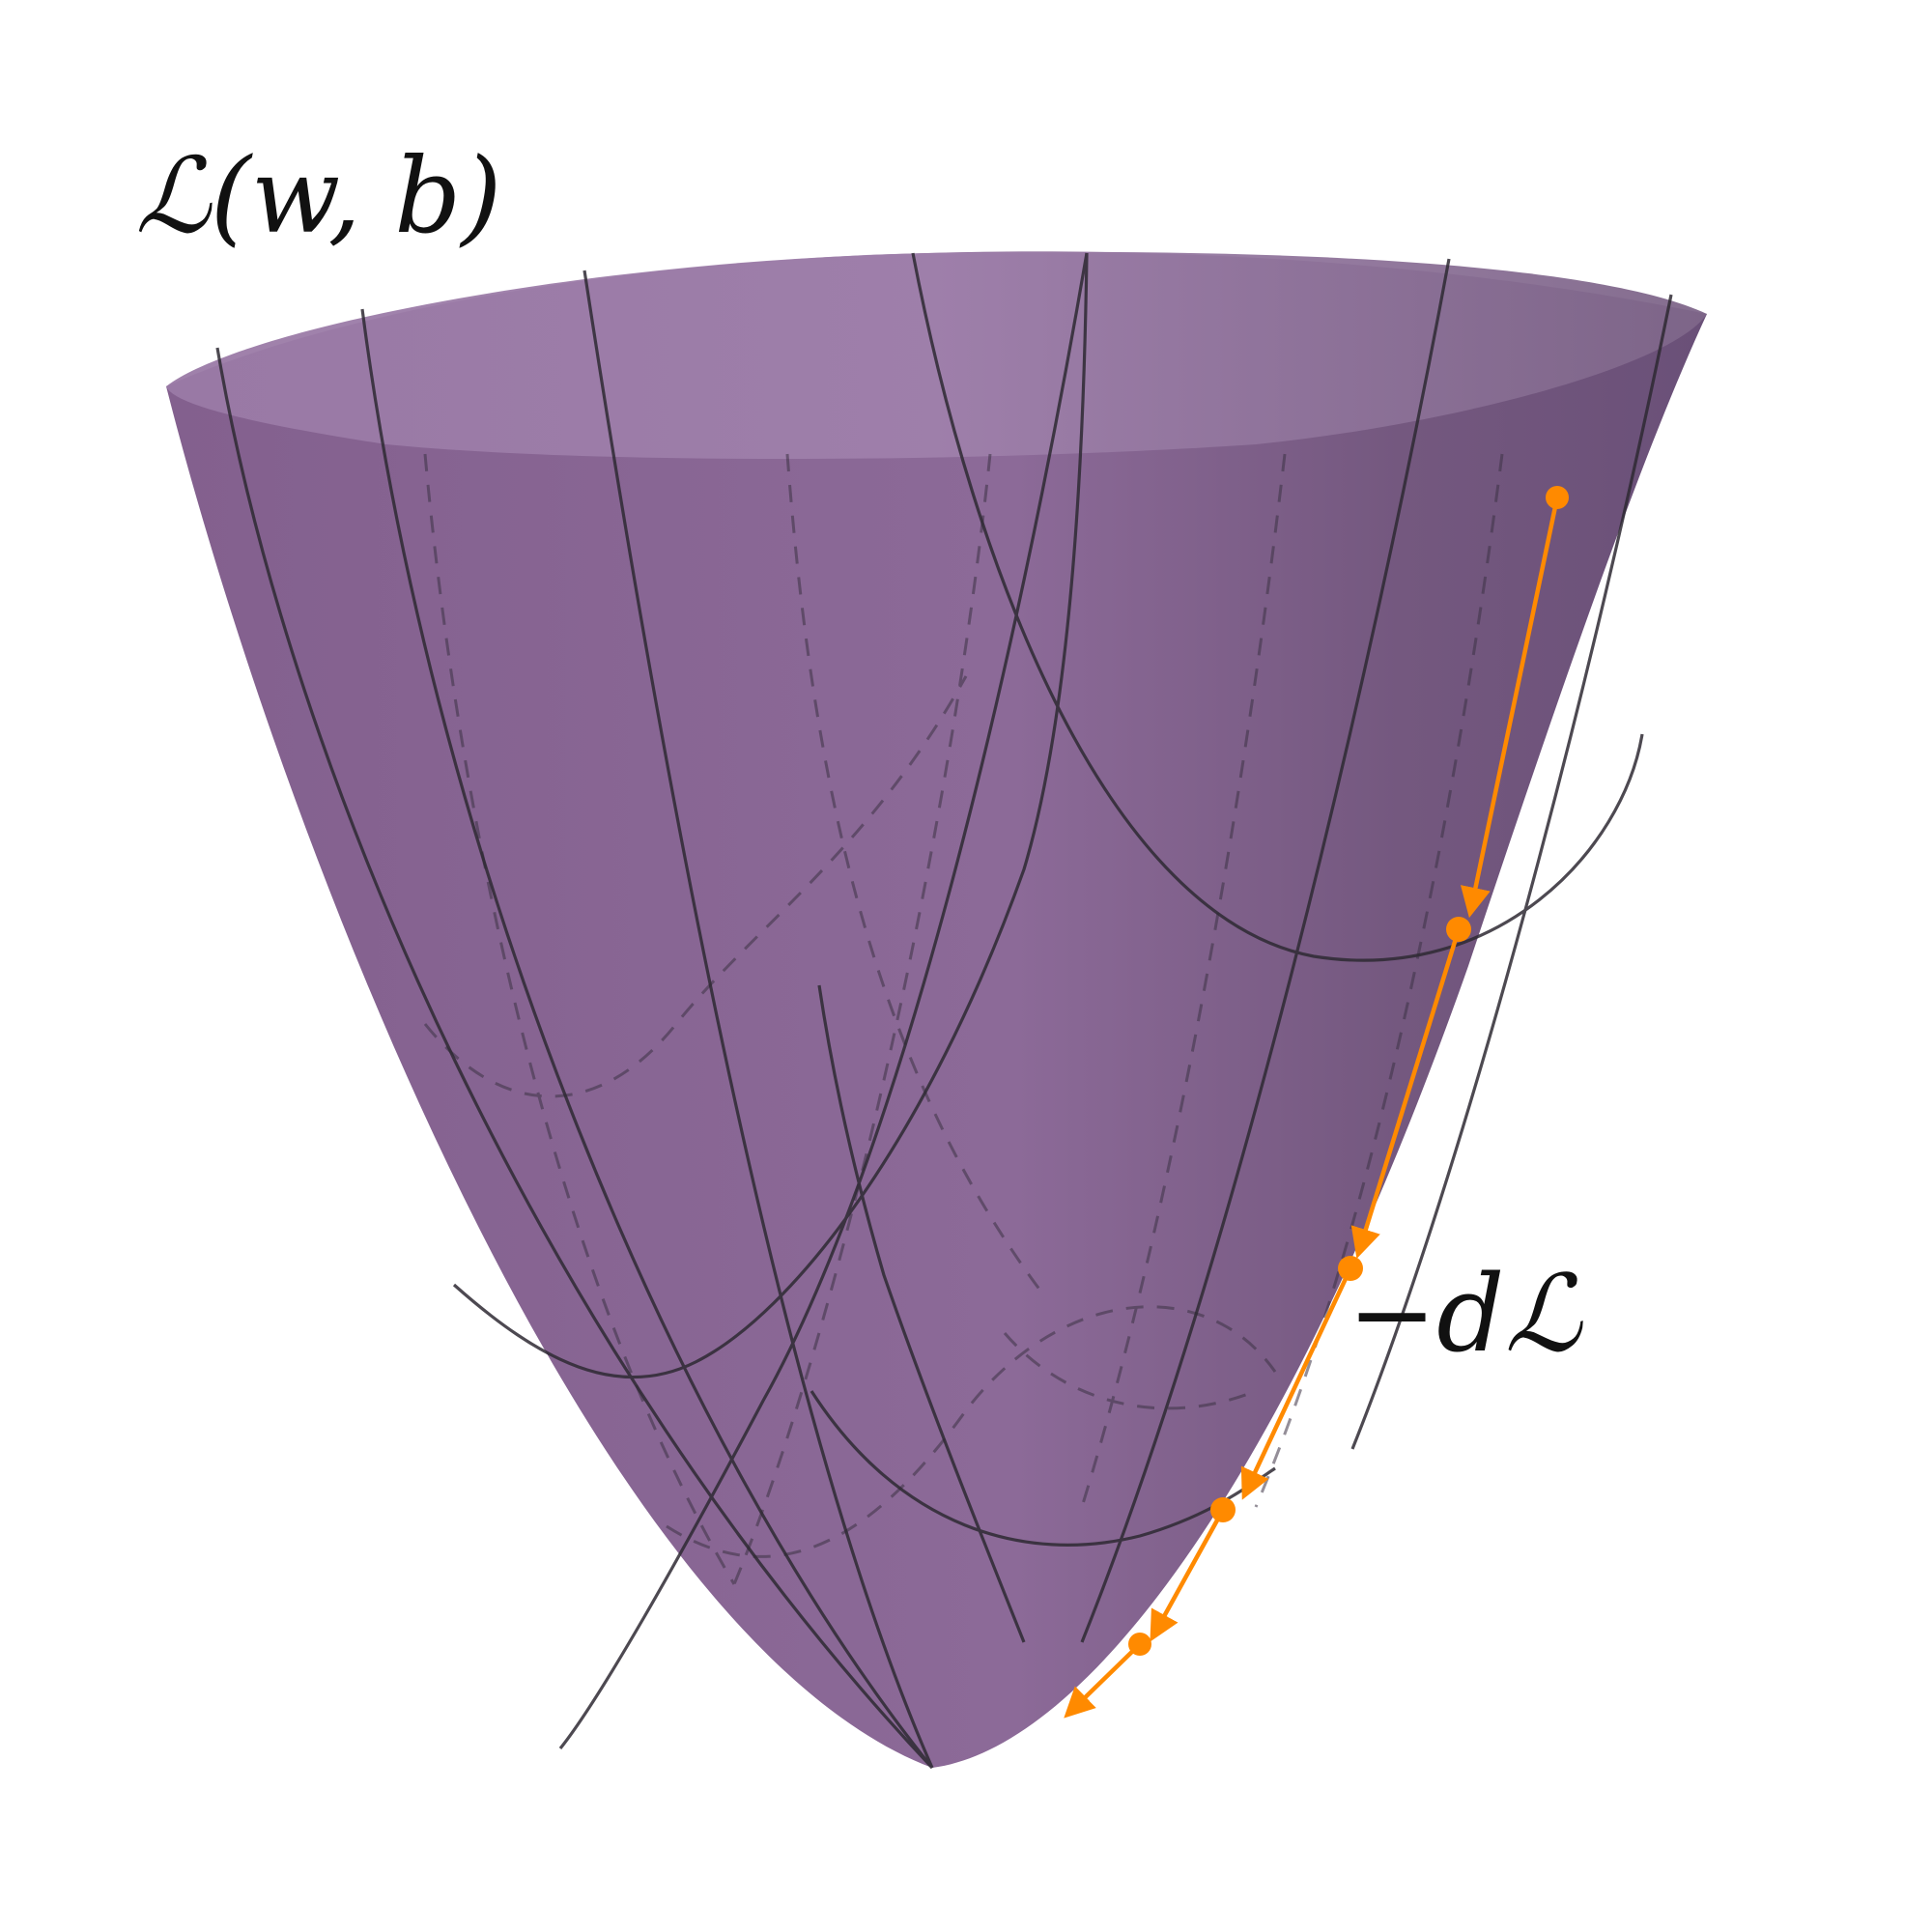 The image size is (1932, 1932). What do you see at coordinates (936, 355) in the screenshot?
I see `bowl-rim` at bounding box center [936, 355].